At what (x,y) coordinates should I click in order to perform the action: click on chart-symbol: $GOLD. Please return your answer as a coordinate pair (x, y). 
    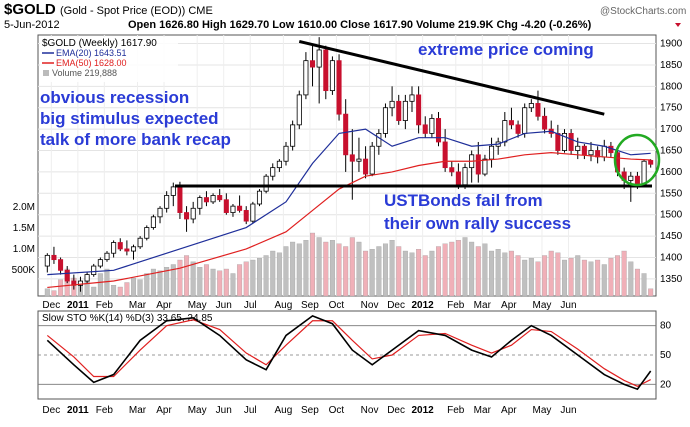
    Looking at the image, I should click on (30, 9).